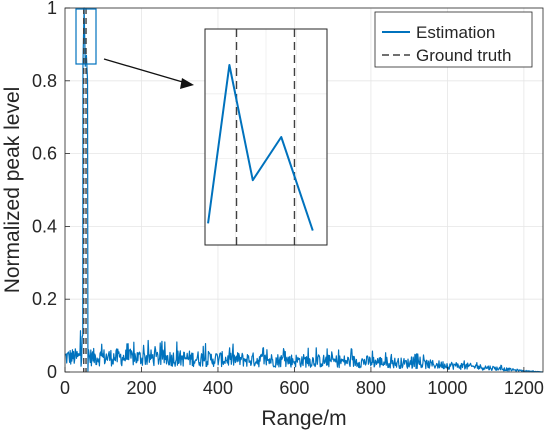  Describe the element at coordinates (463, 55) in the screenshot. I see `legend-ground-truth-label: Ground truth` at that location.